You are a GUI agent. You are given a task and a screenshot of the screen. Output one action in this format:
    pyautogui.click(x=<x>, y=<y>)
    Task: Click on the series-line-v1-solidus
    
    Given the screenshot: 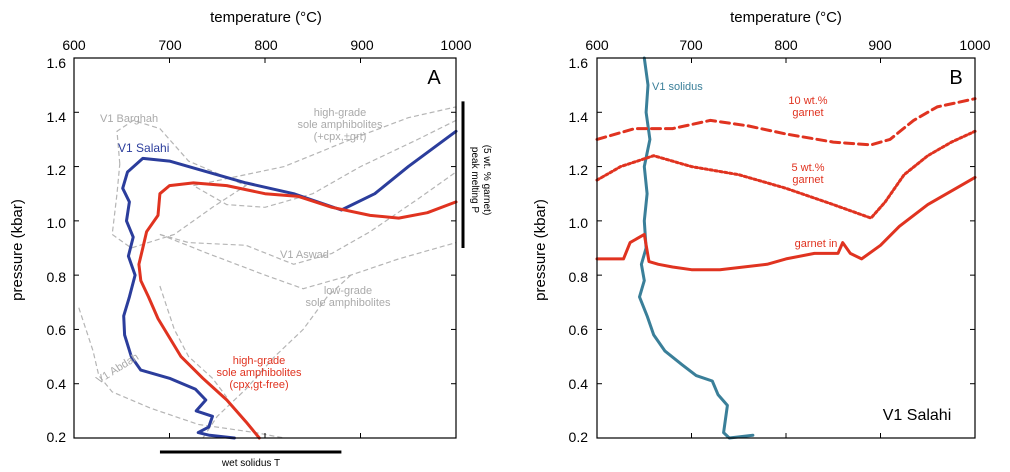 What is the action you would take?
    pyautogui.click(x=696, y=248)
    